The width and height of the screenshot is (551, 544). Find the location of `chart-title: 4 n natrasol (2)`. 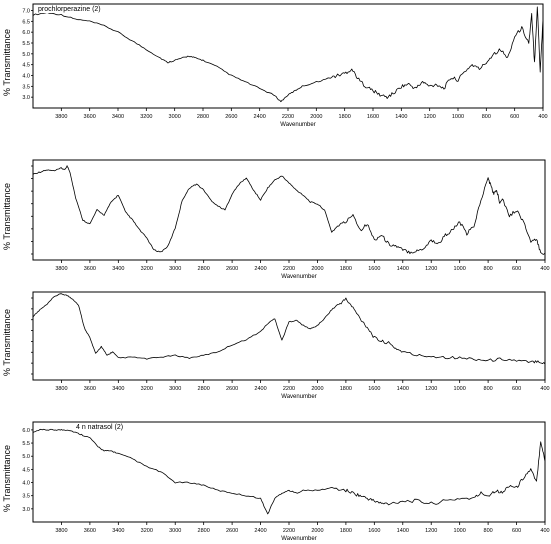

chart-title: 4 n natrasol (2) is located at coordinates (100, 427).